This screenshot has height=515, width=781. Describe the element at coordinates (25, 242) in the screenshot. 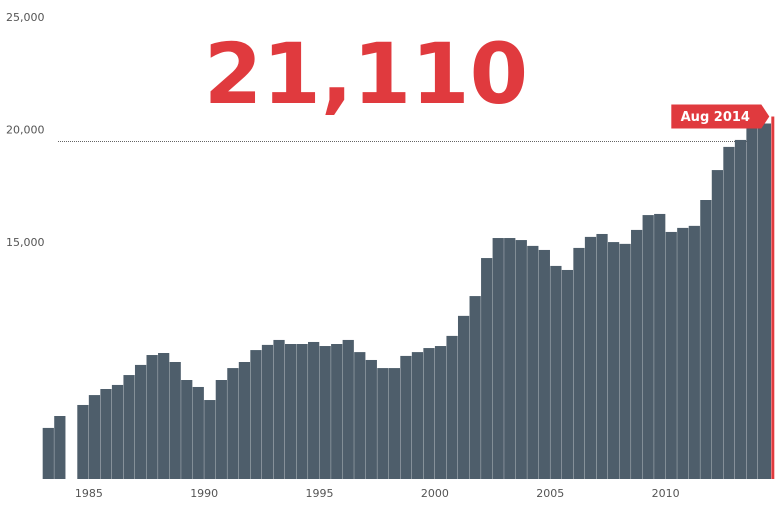

I see `y-tick-label: 15,000` at that location.